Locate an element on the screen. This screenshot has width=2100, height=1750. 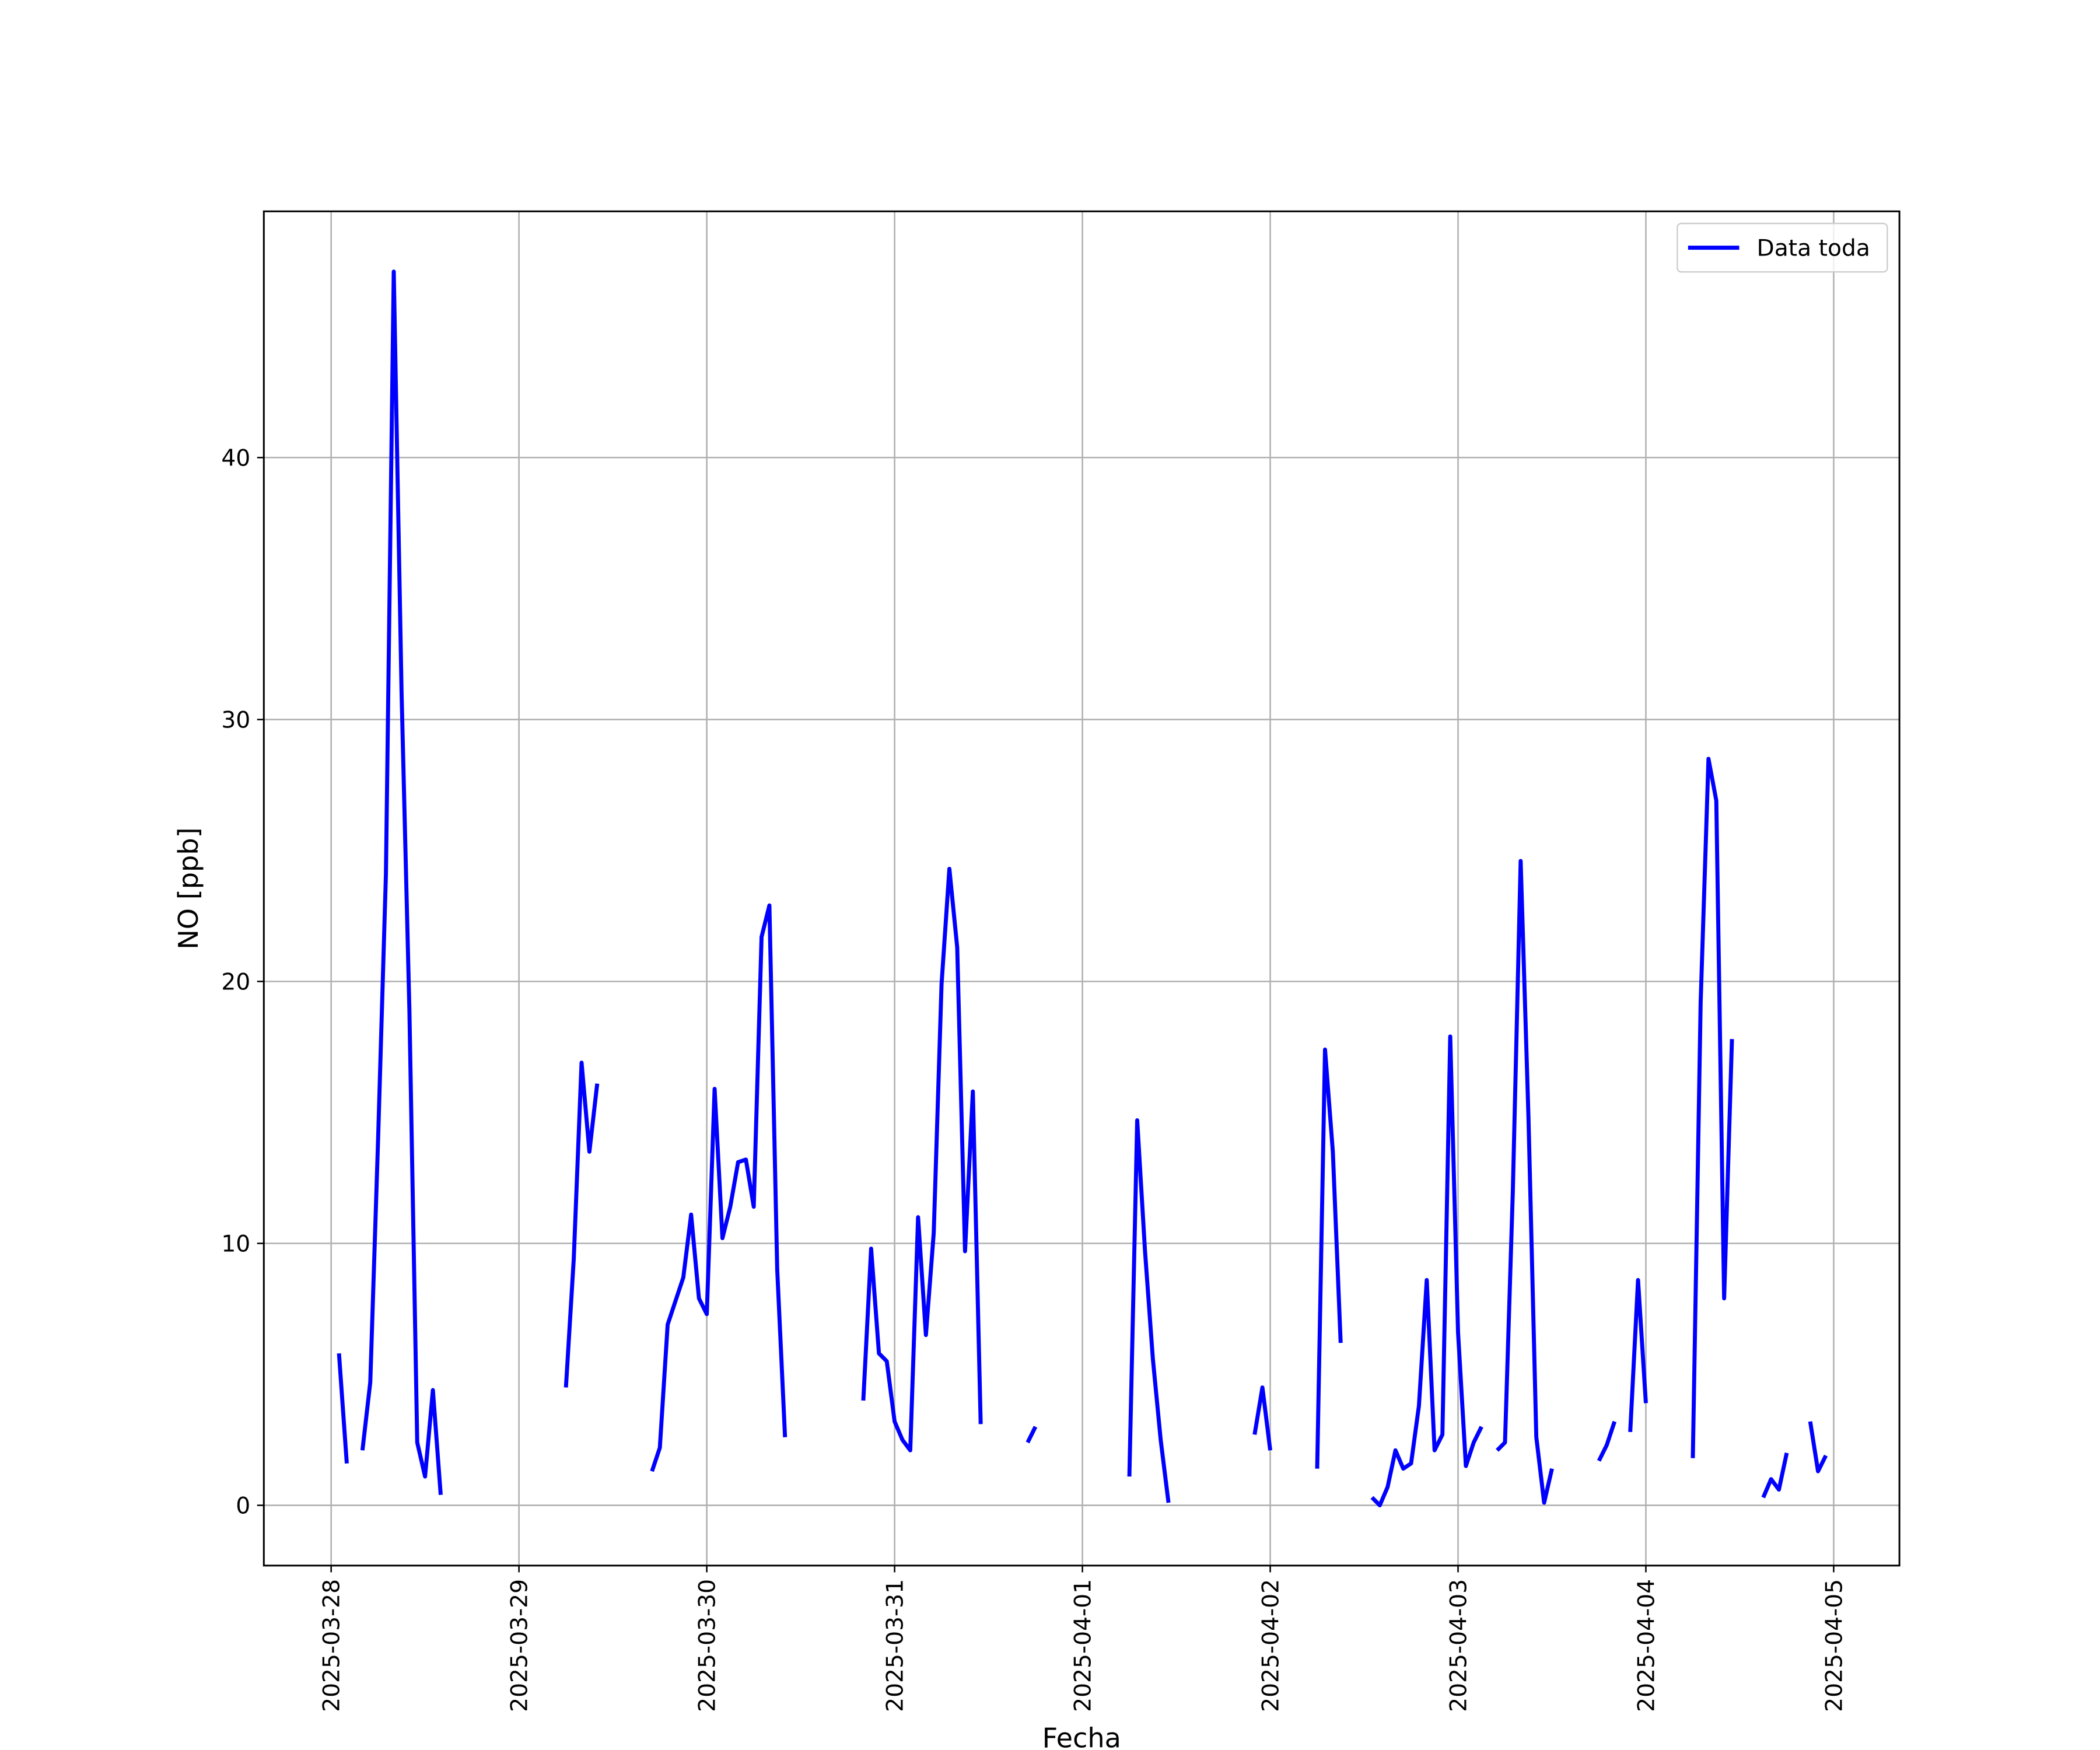
legend-box is located at coordinates (1782, 247).